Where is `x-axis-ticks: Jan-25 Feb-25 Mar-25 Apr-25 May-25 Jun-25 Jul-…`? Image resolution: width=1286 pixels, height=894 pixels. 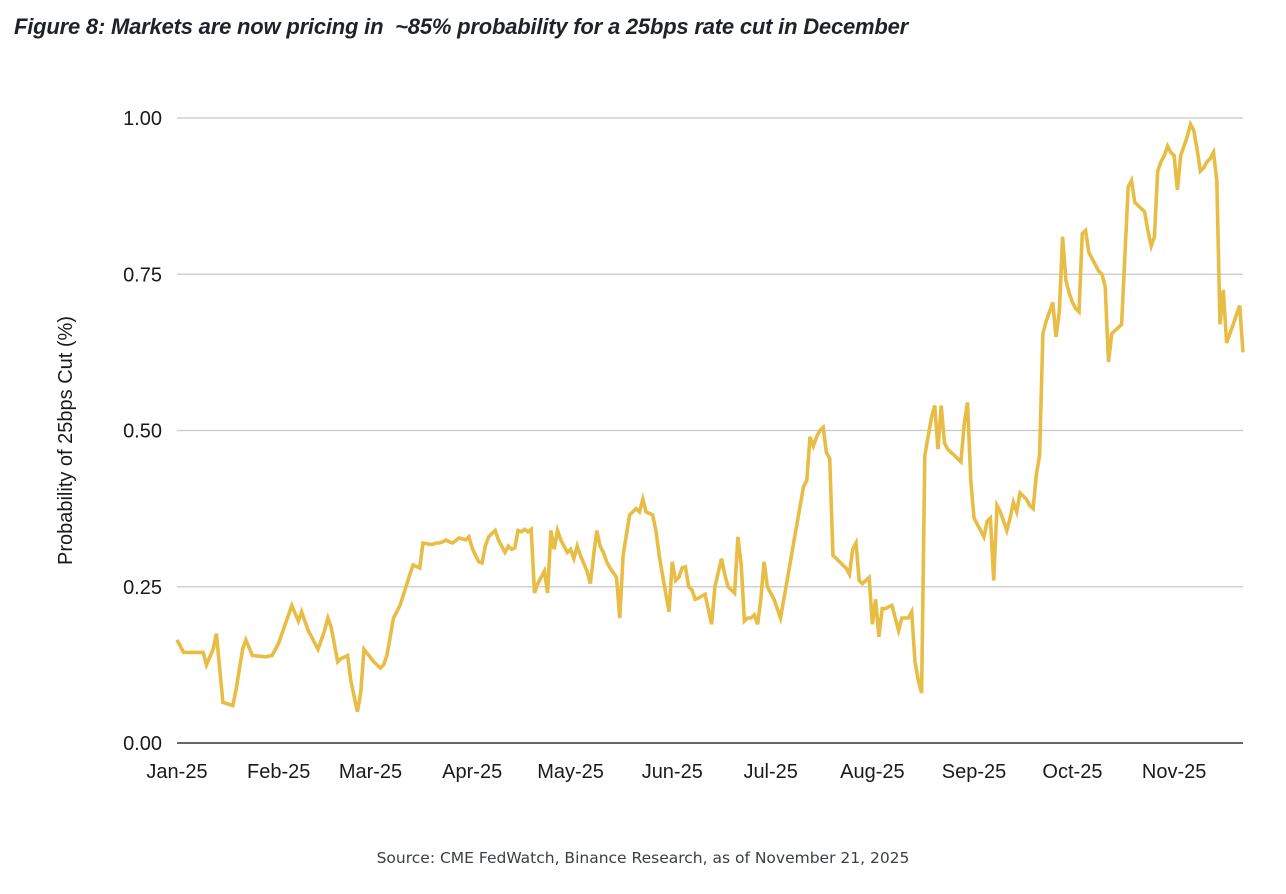 x-axis-ticks: Jan-25 Feb-25 Mar-25 Apr-25 May-25 Jun-25 Jul-… is located at coordinates (676, 772).